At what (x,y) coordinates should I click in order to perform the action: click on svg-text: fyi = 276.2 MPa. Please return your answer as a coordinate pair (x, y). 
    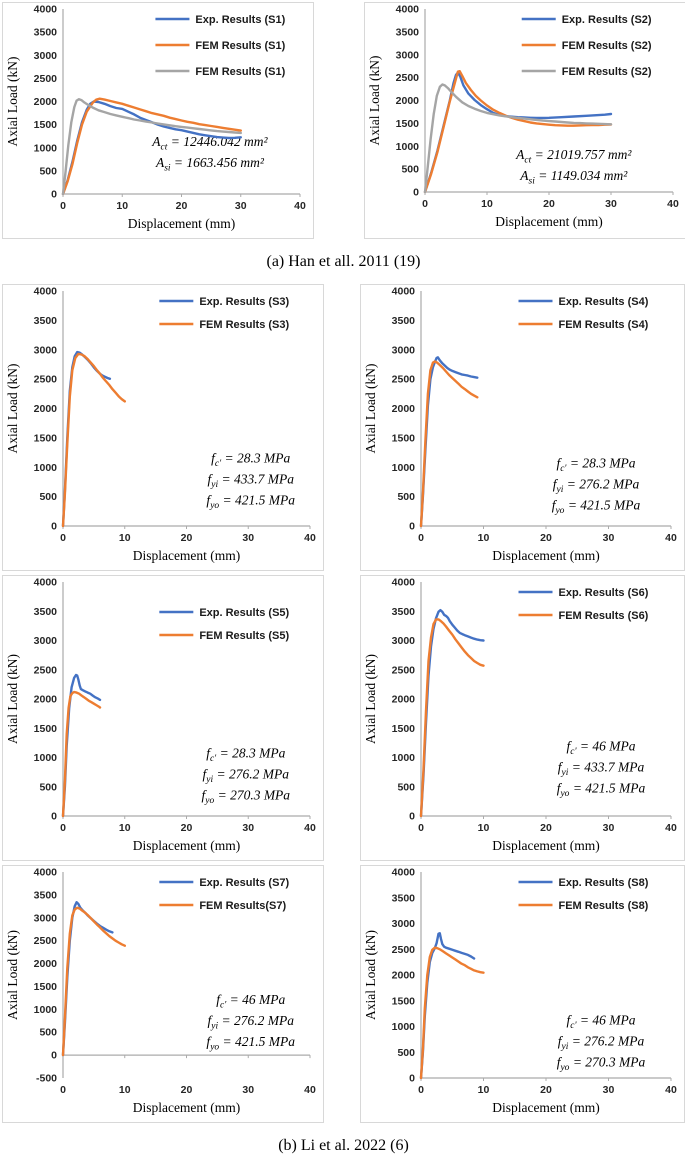
    Looking at the image, I should click on (250, 1022).